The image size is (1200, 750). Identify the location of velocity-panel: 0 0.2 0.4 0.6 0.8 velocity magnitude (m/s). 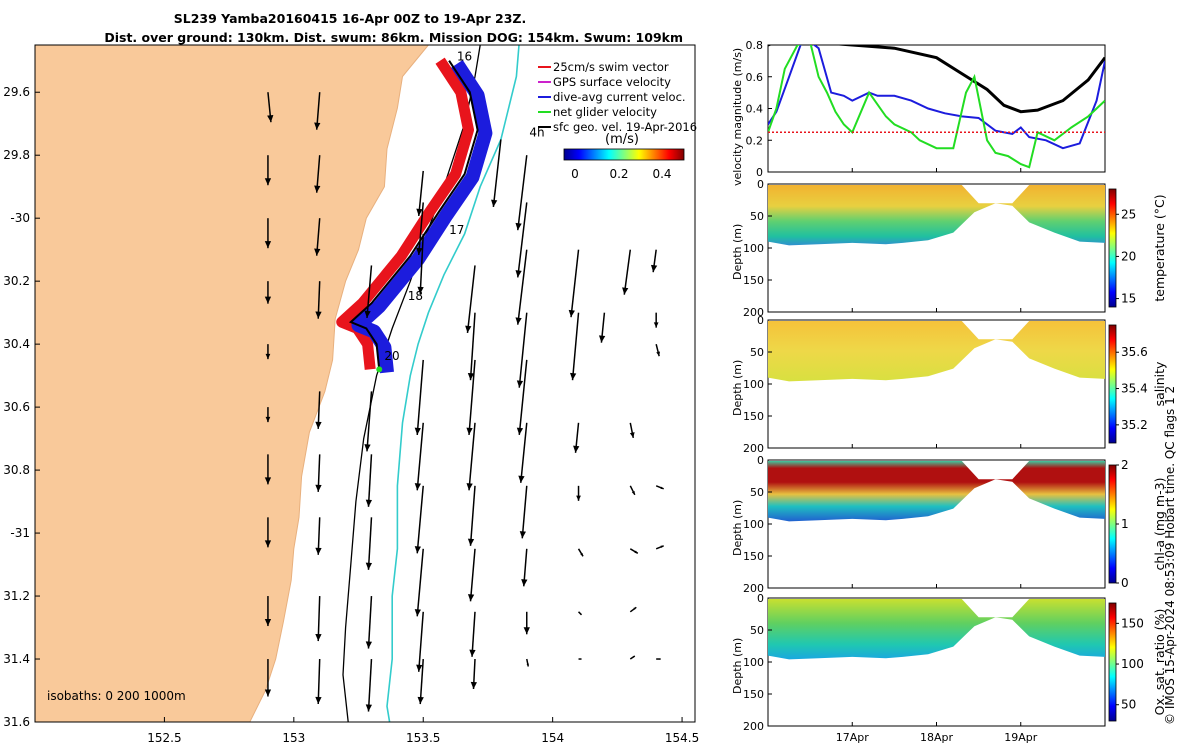
(918, 112).